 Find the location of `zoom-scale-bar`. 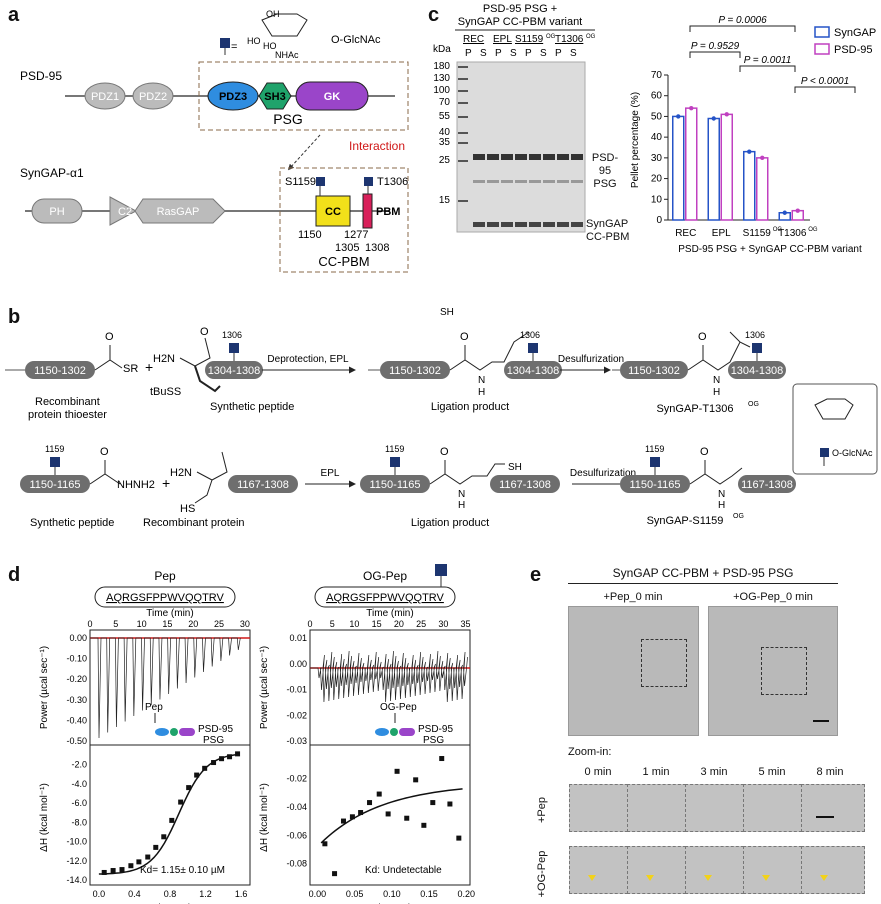

zoom-scale-bar is located at coordinates (825, 817).